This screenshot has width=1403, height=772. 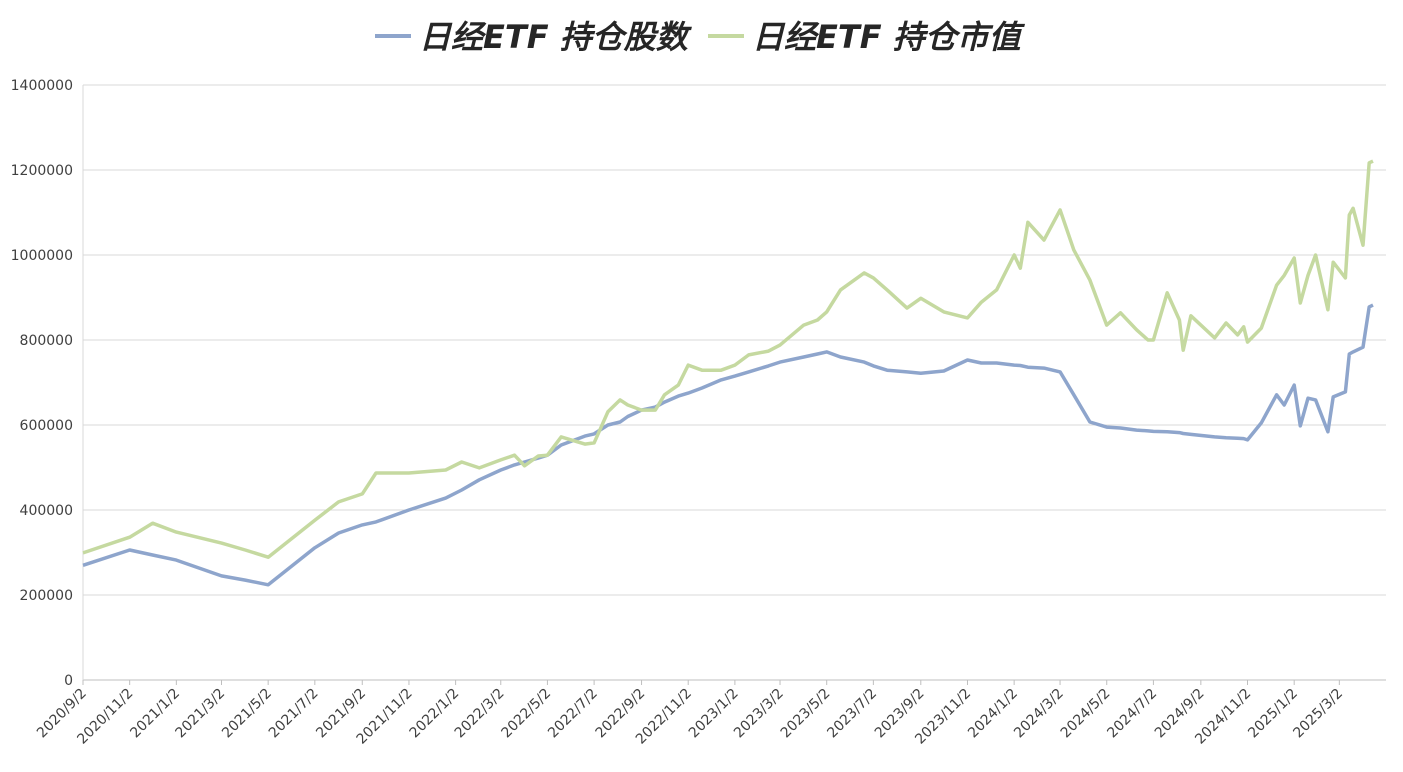 What do you see at coordinates (46, 596) in the screenshot?
I see `y-tick-label: 200000` at bounding box center [46, 596].